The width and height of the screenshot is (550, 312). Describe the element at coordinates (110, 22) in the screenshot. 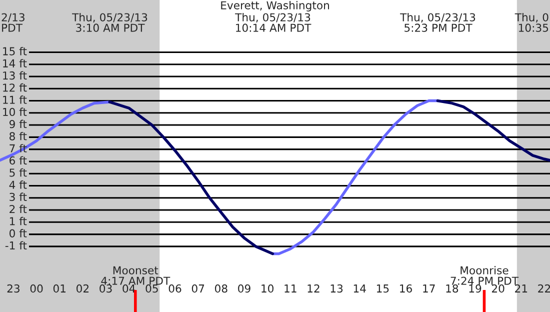

I see `annotation: Thu, 05/23/13 3:10 AM PDT` at that location.